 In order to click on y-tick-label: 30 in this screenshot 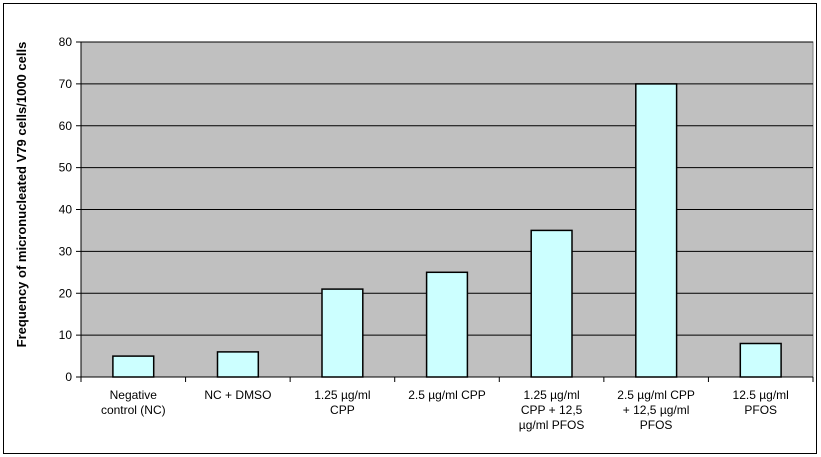, I will do `click(66, 251)`.